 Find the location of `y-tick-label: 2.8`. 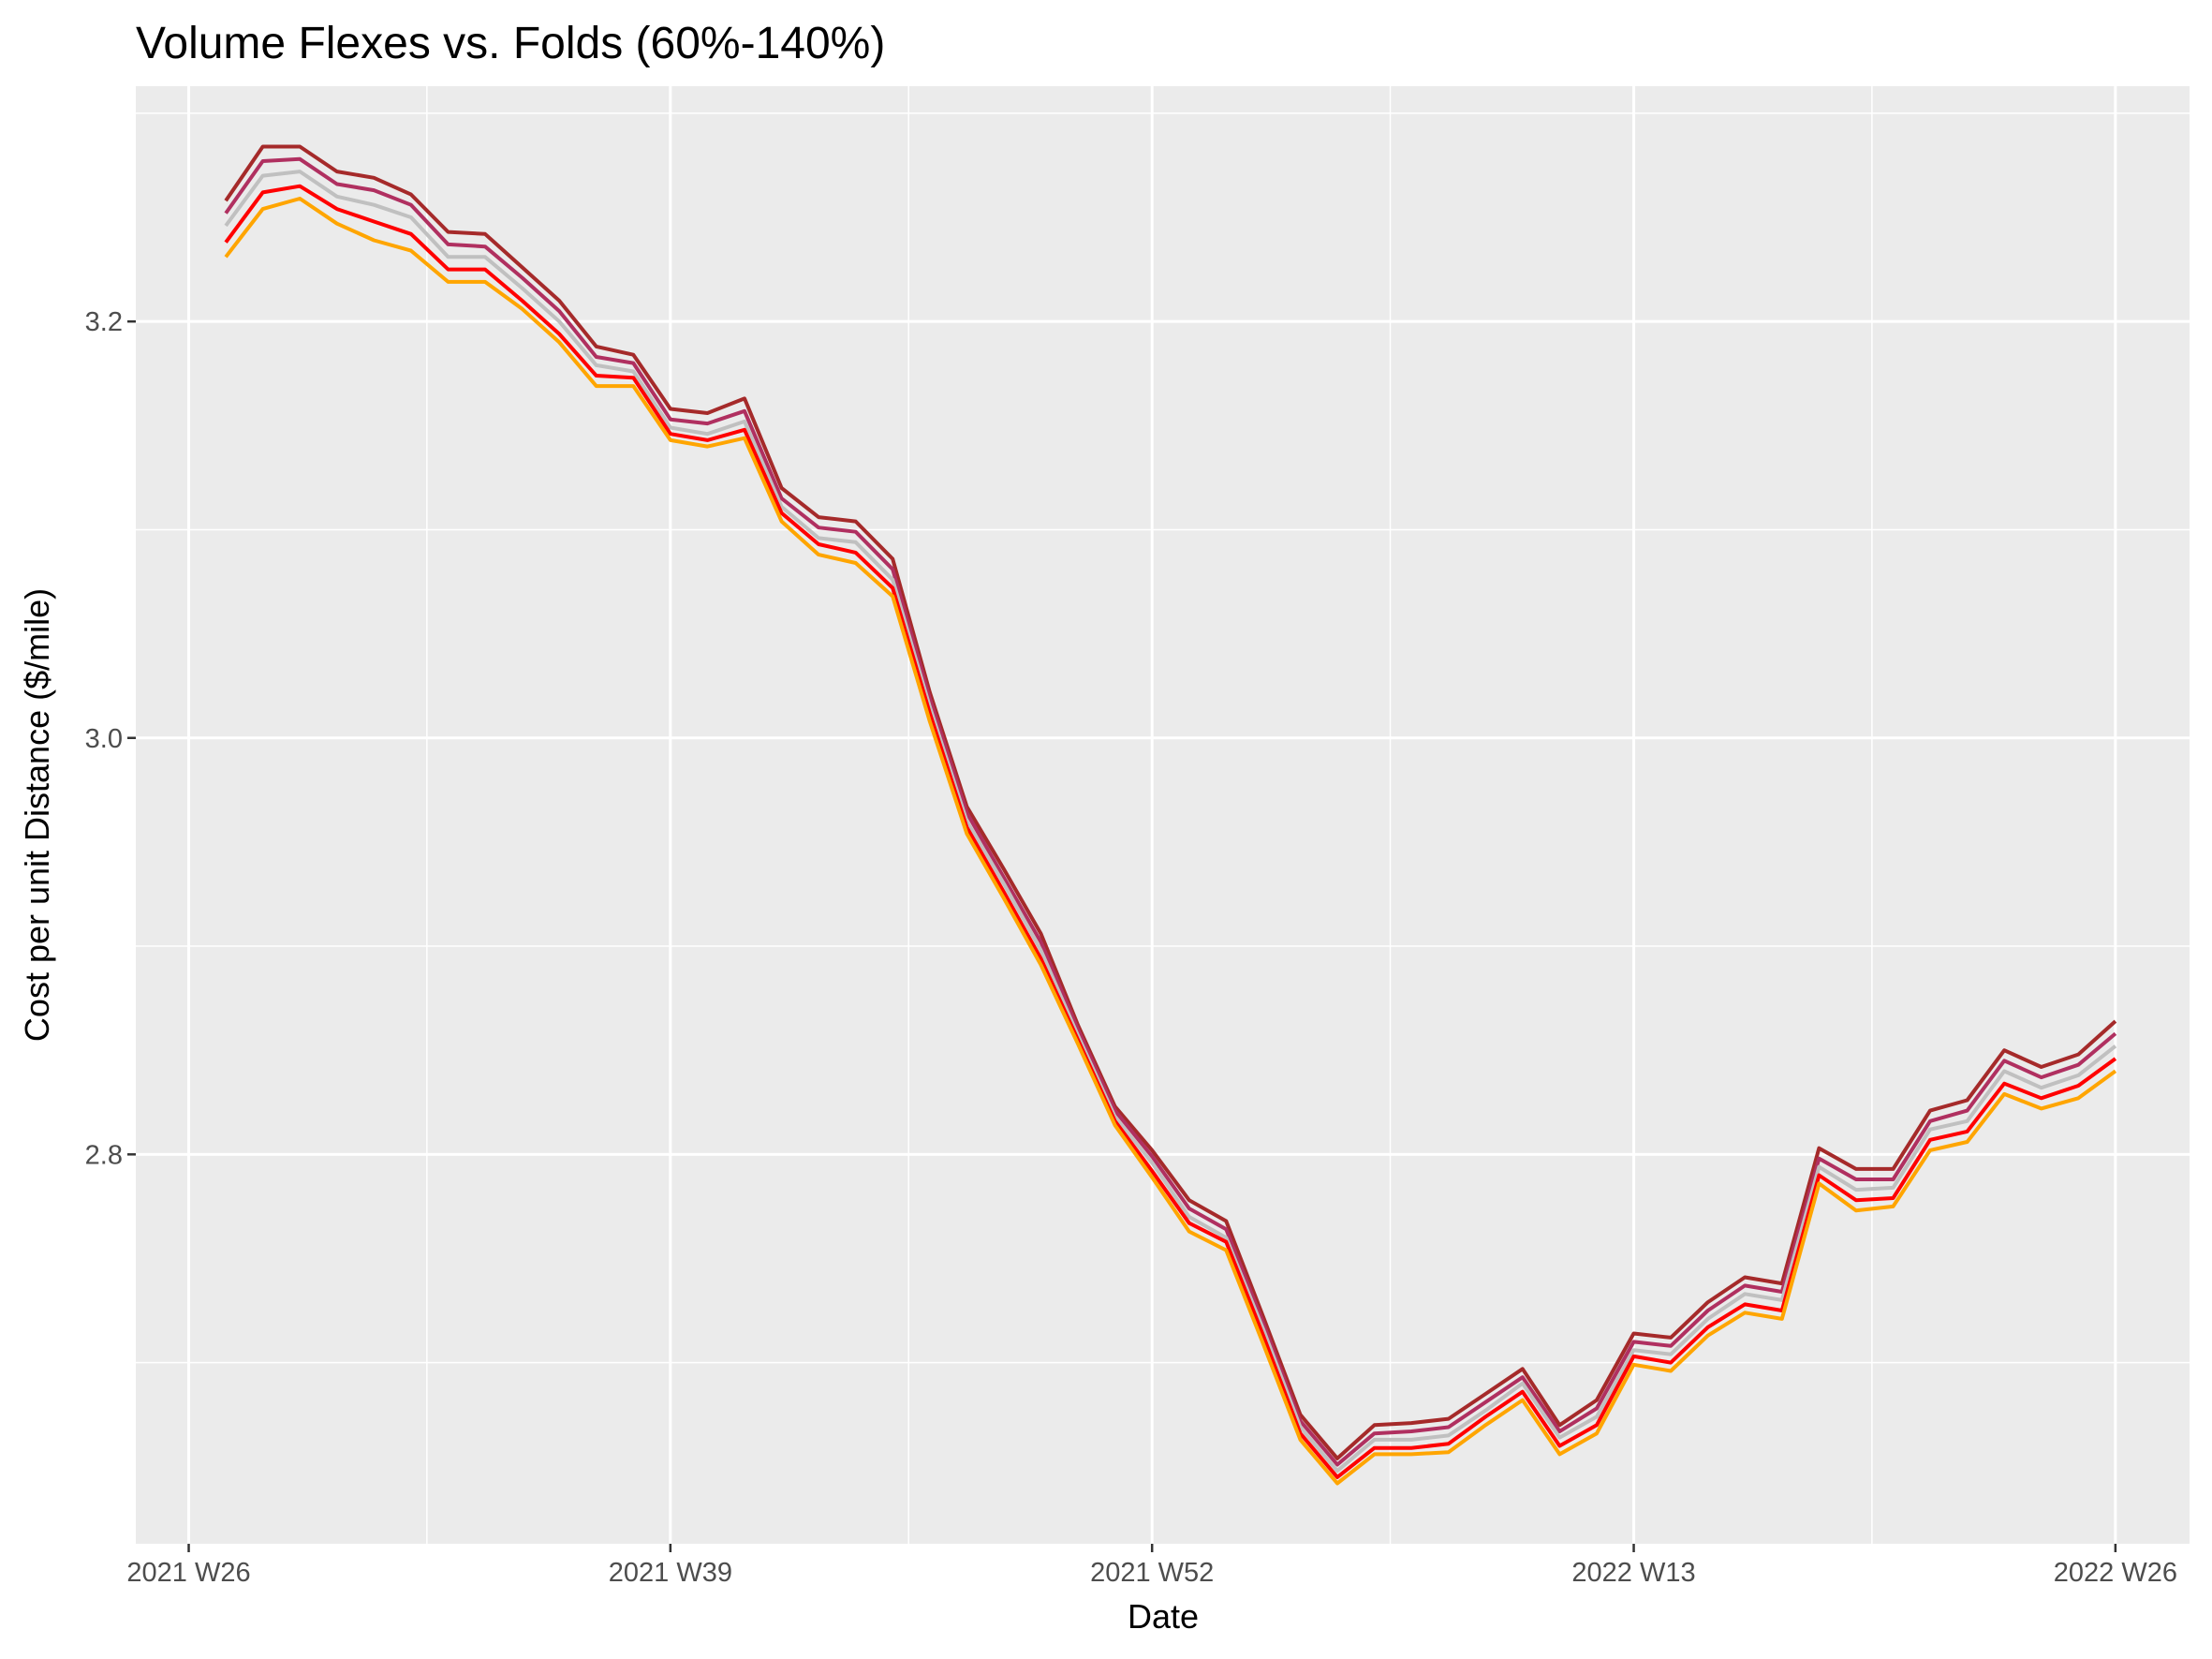

y-tick-label: 2.8 is located at coordinates (104, 1155).